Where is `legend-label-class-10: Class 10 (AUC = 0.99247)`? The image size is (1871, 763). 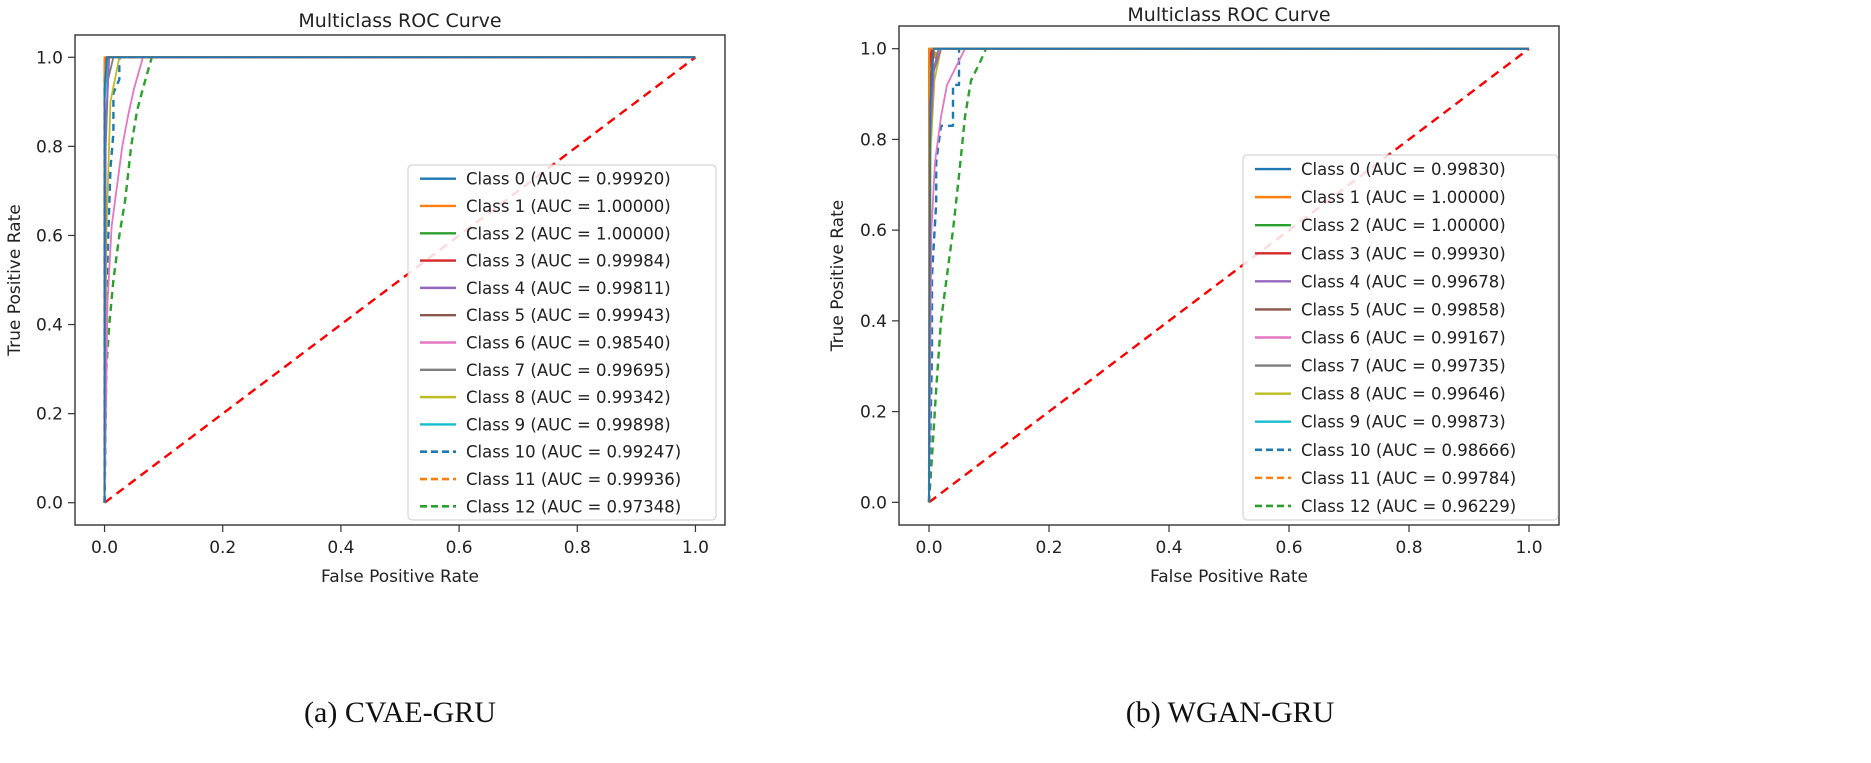
legend-label-class-10: Class 10 (AUC = 0.99247) is located at coordinates (573, 452).